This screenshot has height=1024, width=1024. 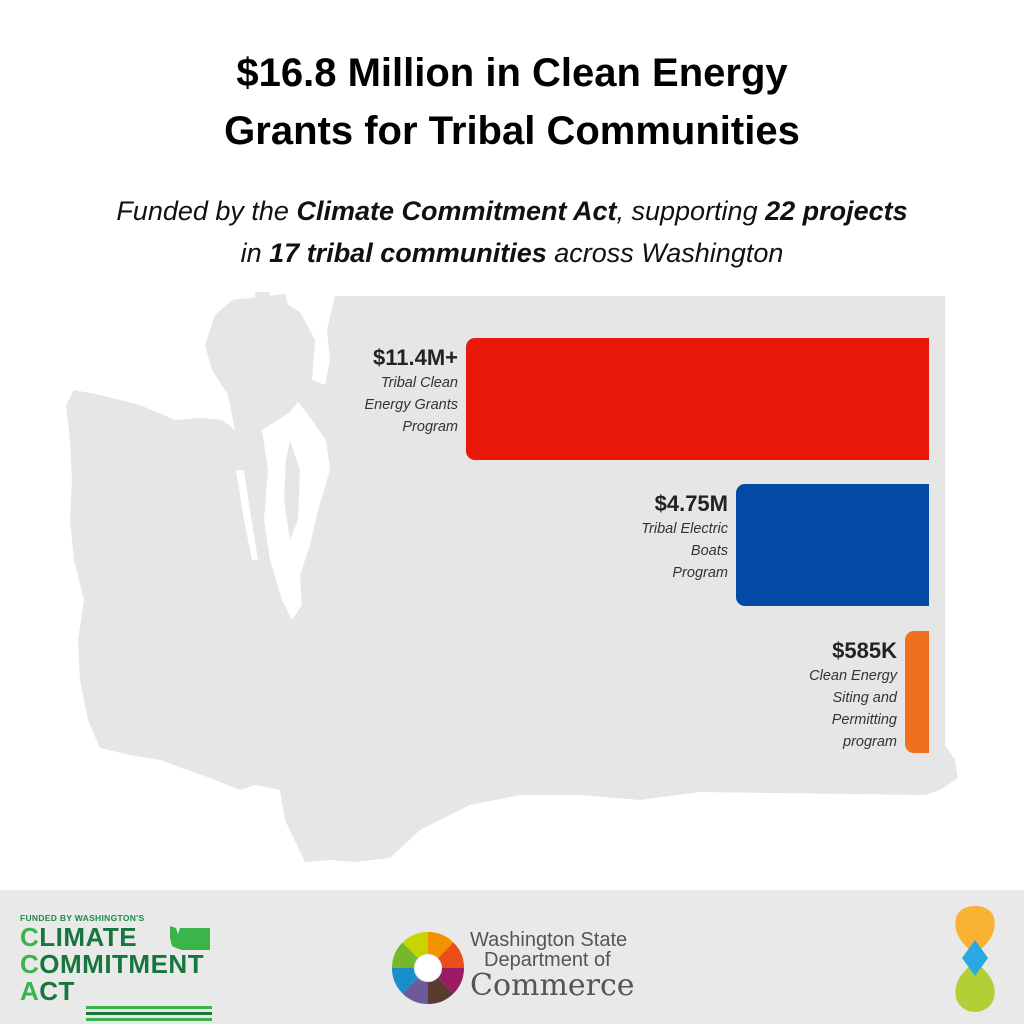 I want to click on commerce-line-1: Washington State, so click(x=549, y=940).